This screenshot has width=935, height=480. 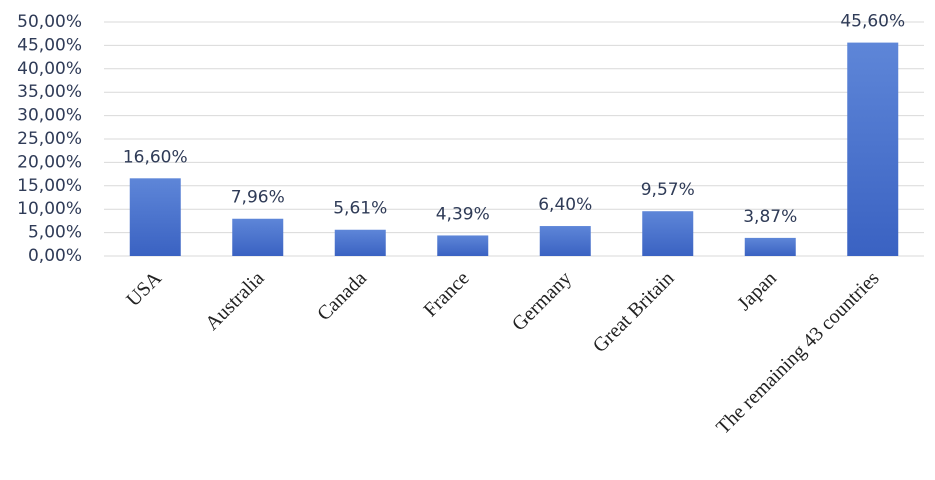 I want to click on value-label: 4,39%, so click(x=463, y=214).